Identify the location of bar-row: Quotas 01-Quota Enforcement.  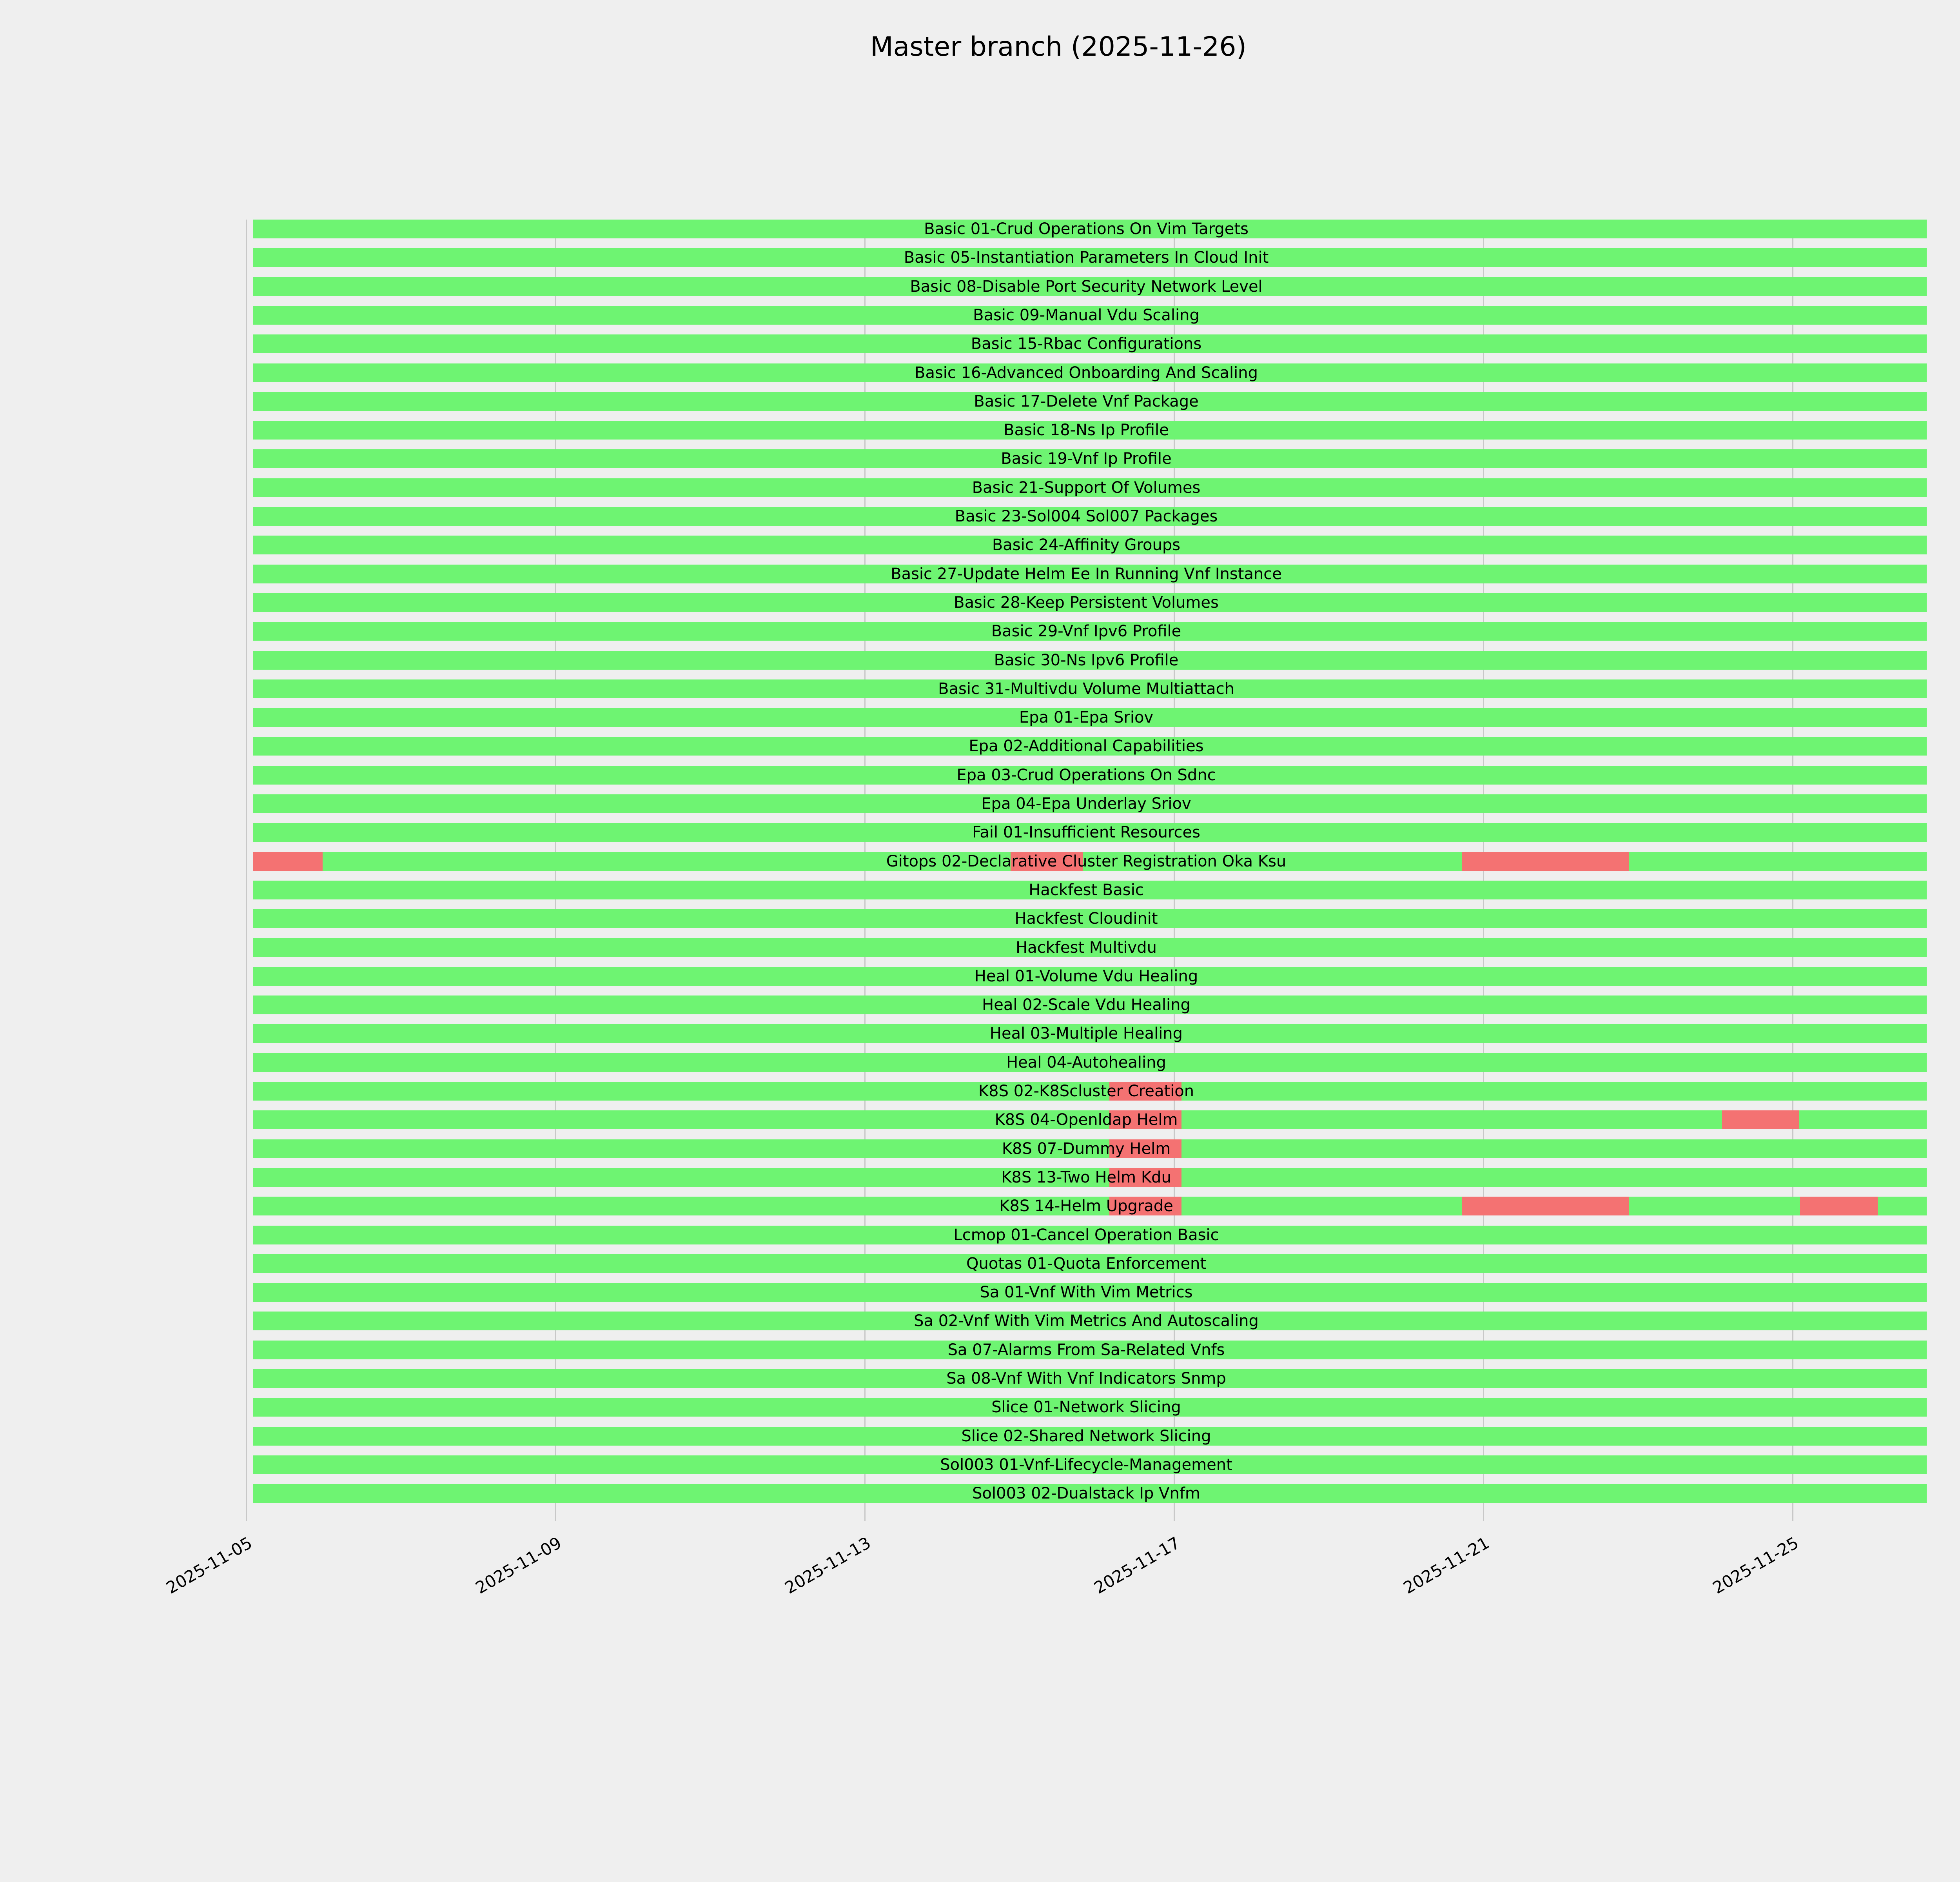
(1086, 1263).